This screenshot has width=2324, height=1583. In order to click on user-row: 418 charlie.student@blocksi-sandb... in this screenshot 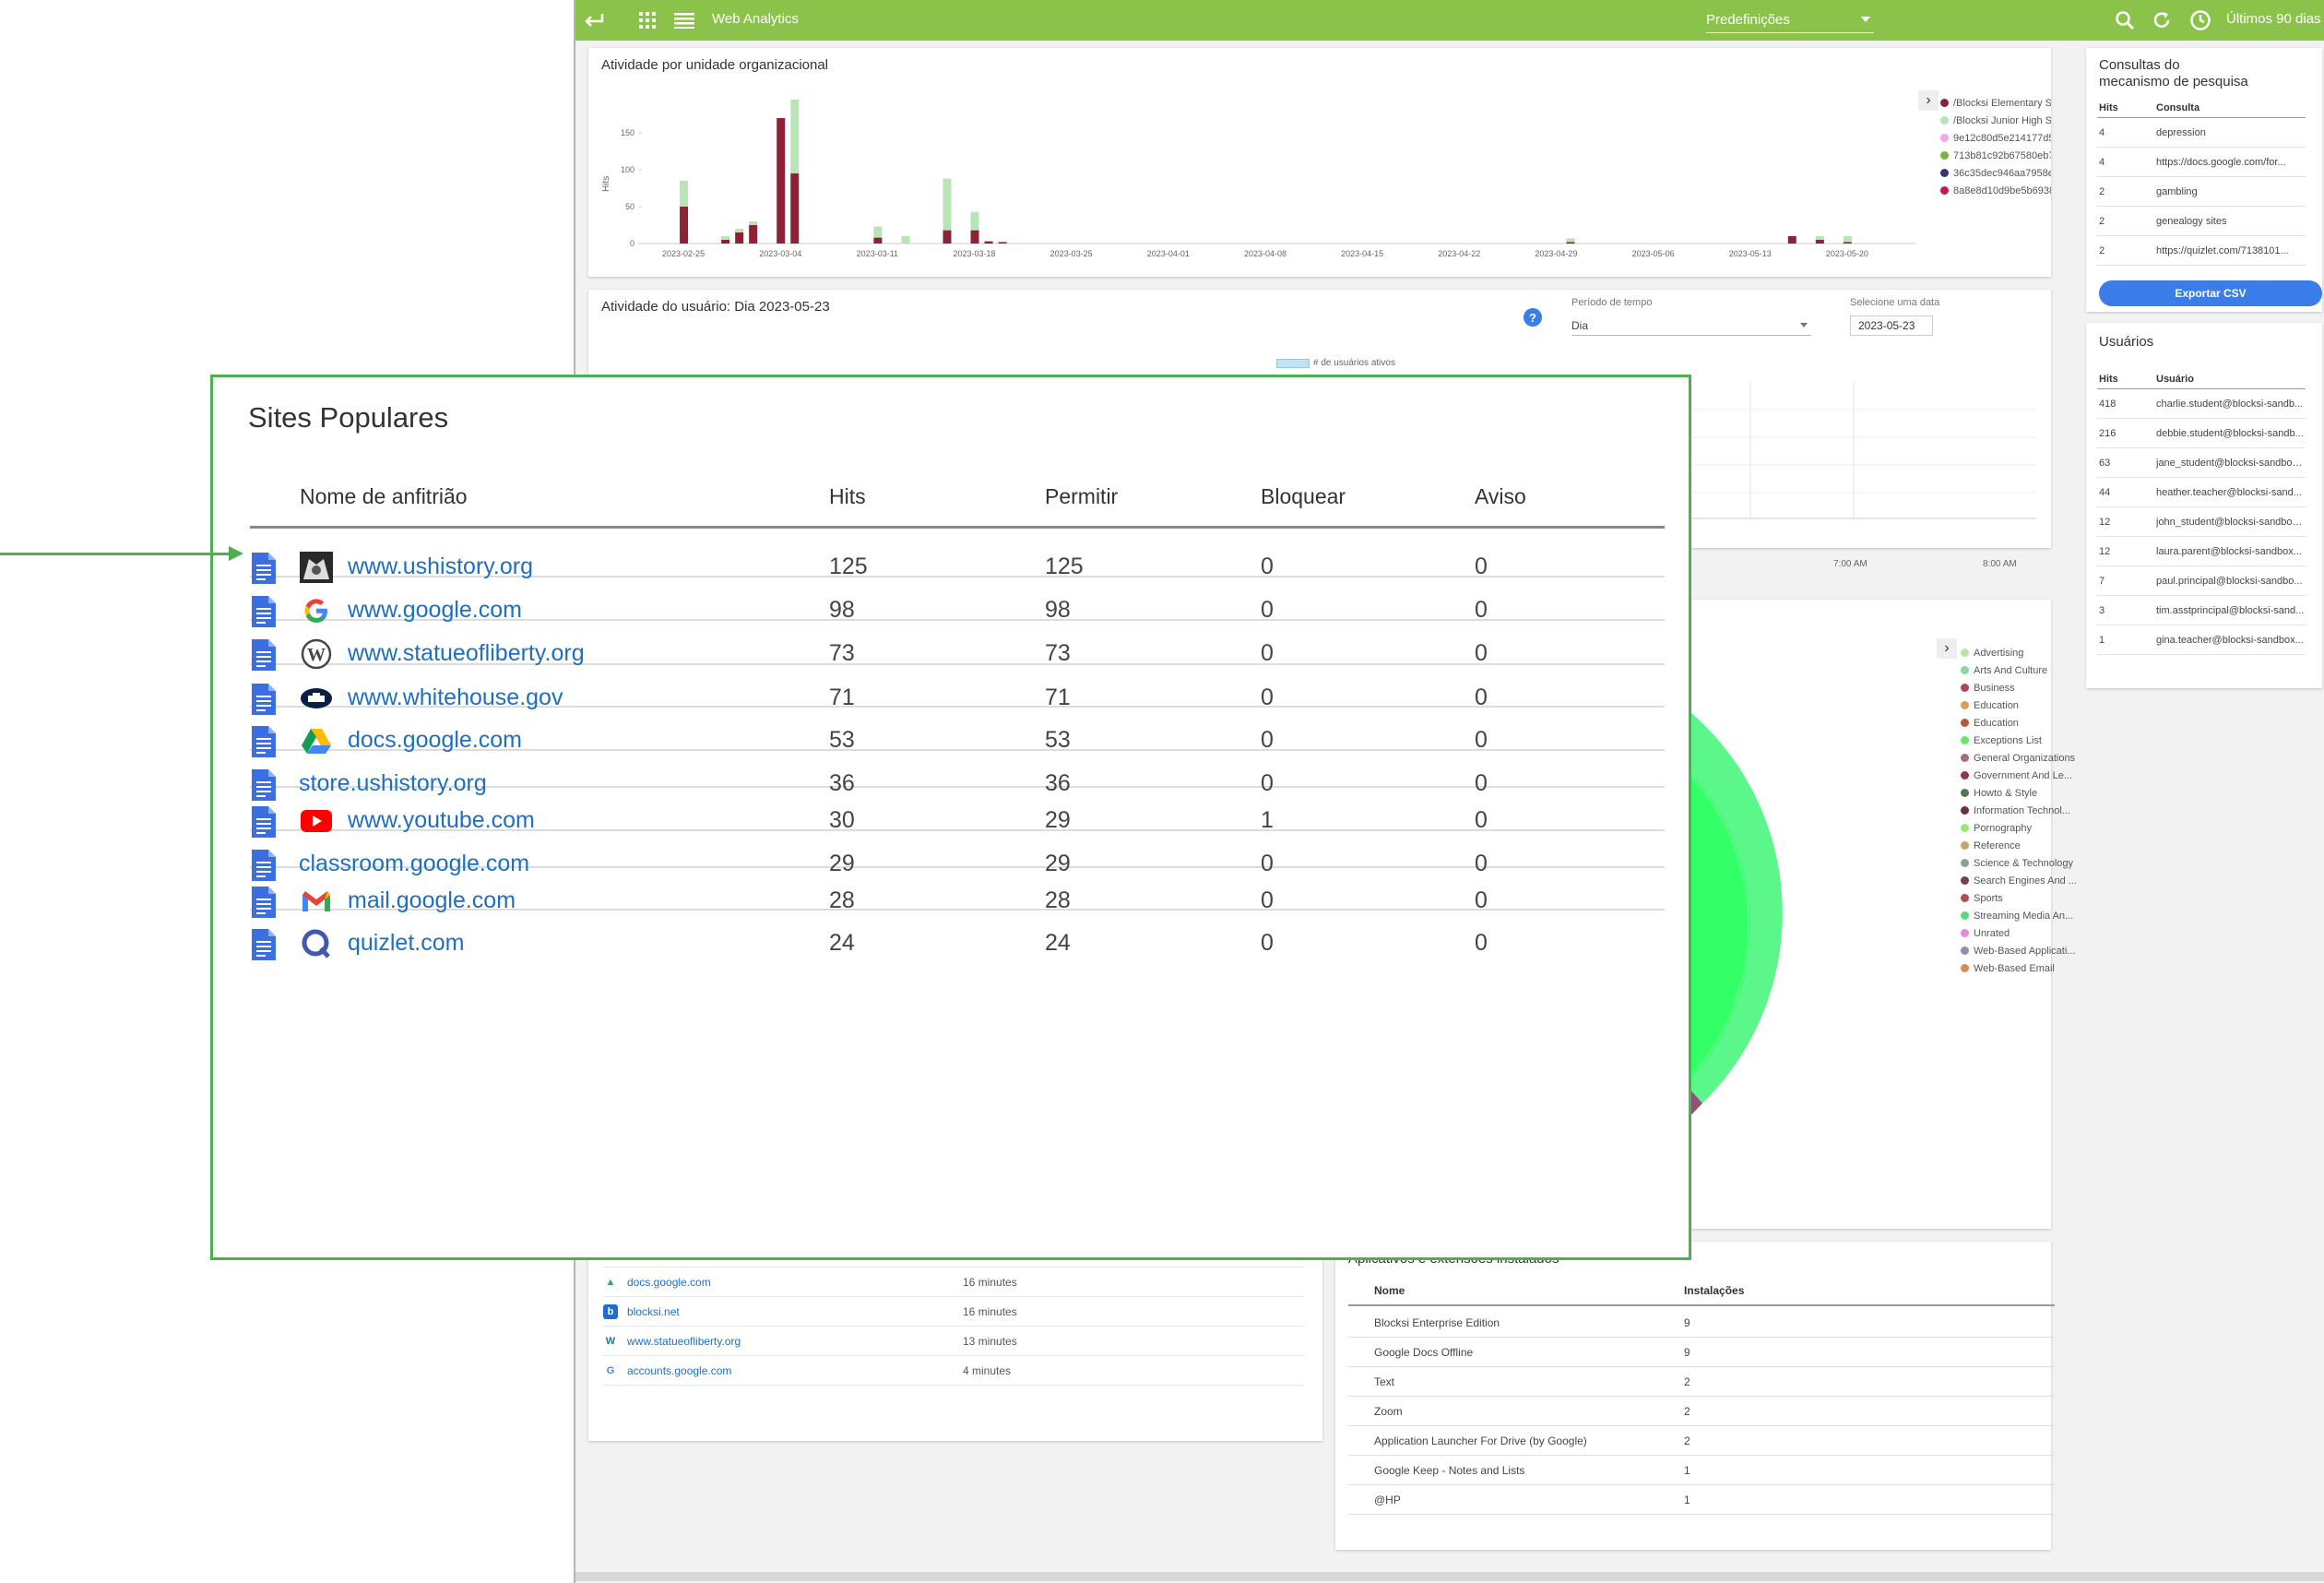, I will do `click(2201, 404)`.